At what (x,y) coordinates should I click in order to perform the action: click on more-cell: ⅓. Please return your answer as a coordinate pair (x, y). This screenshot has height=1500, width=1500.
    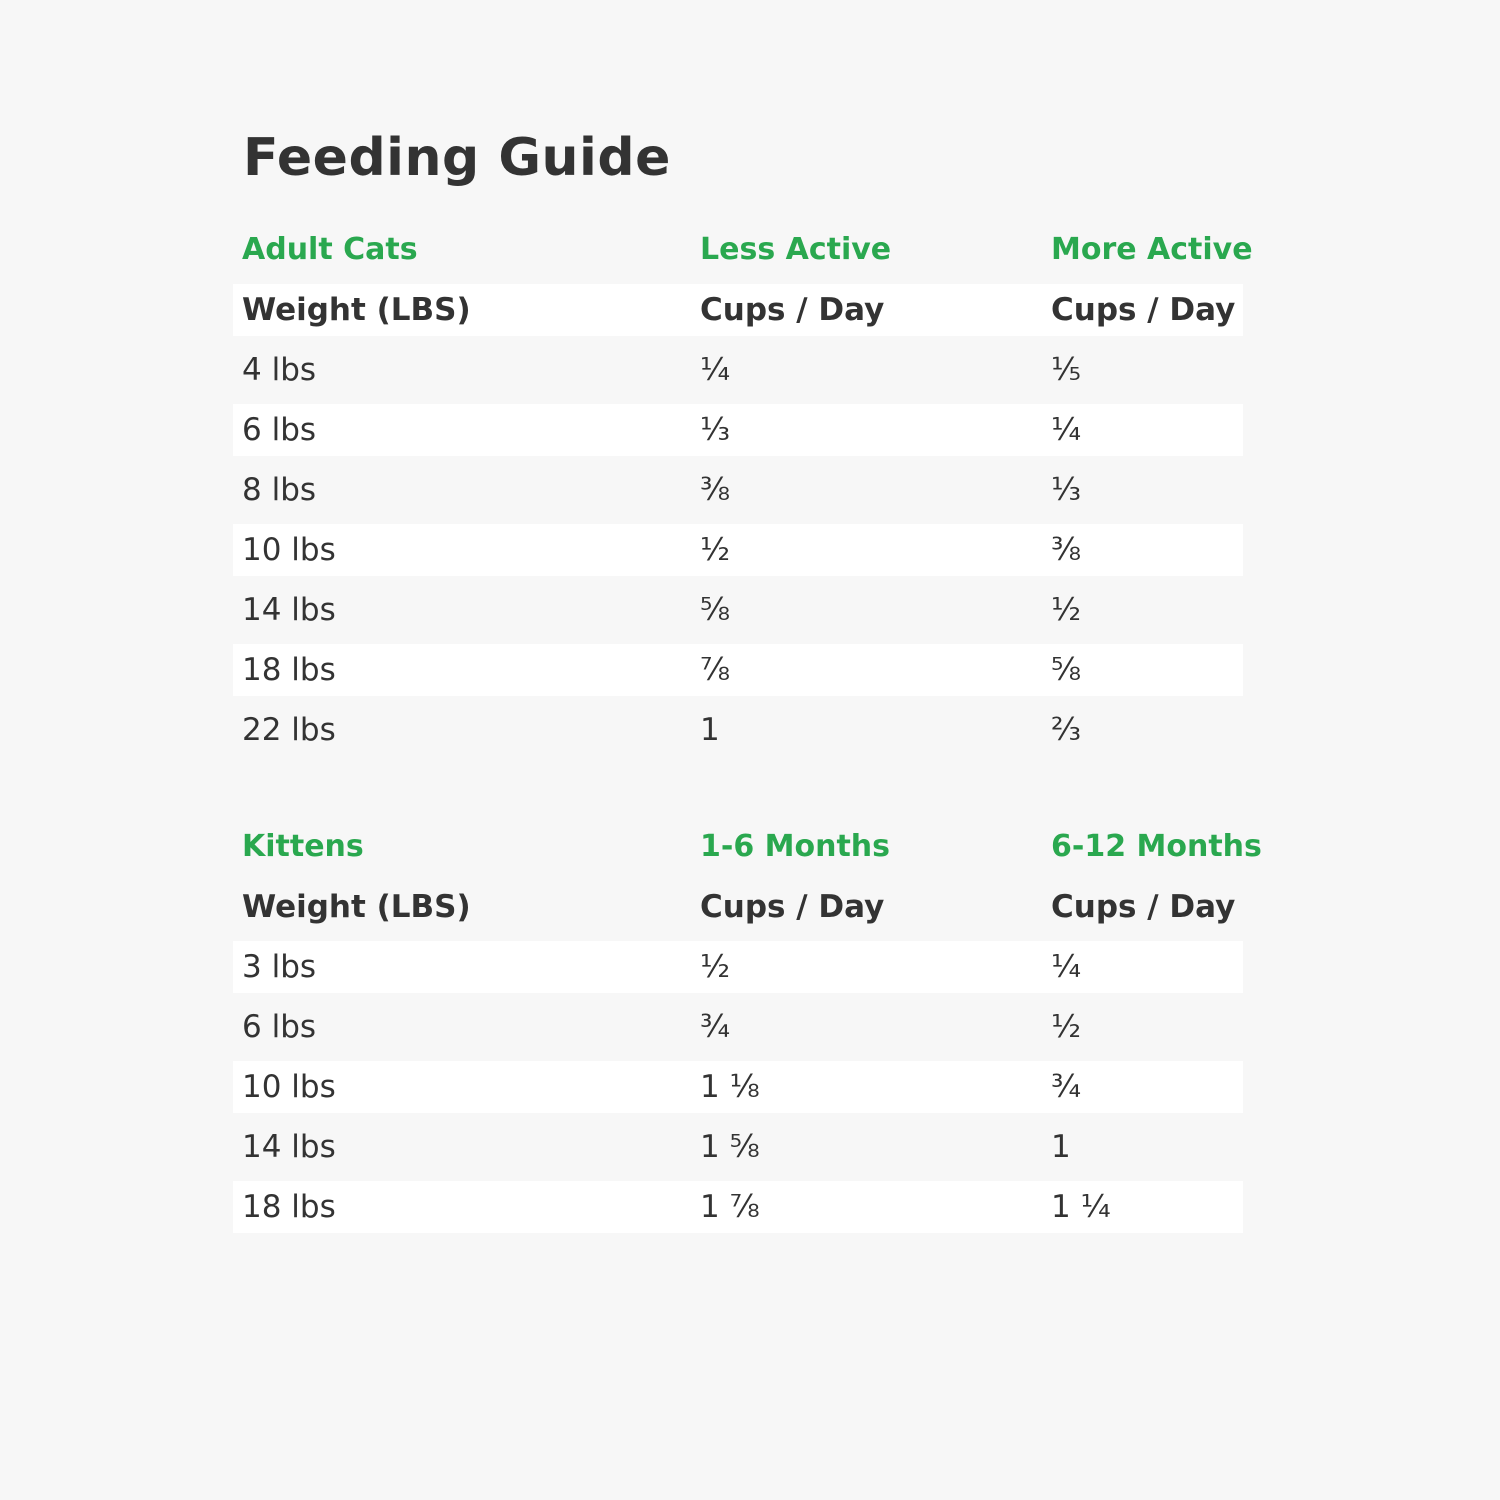
    Looking at the image, I should click on (1066, 490).